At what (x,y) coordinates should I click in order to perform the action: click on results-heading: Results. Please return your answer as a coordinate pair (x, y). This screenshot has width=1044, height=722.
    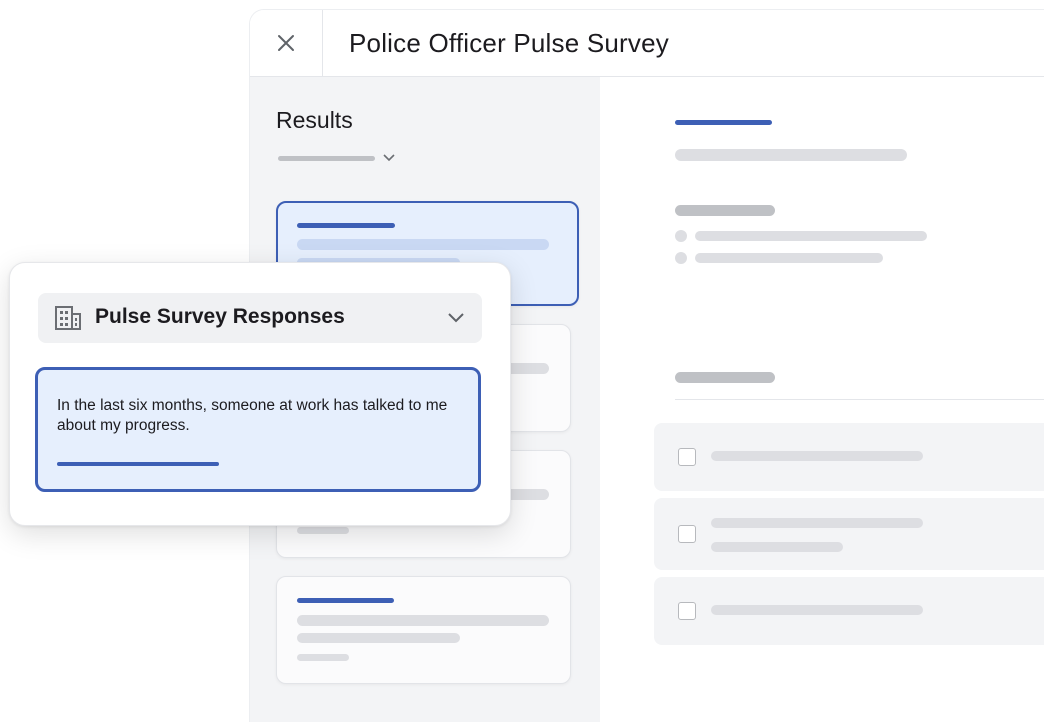
    Looking at the image, I should click on (314, 120).